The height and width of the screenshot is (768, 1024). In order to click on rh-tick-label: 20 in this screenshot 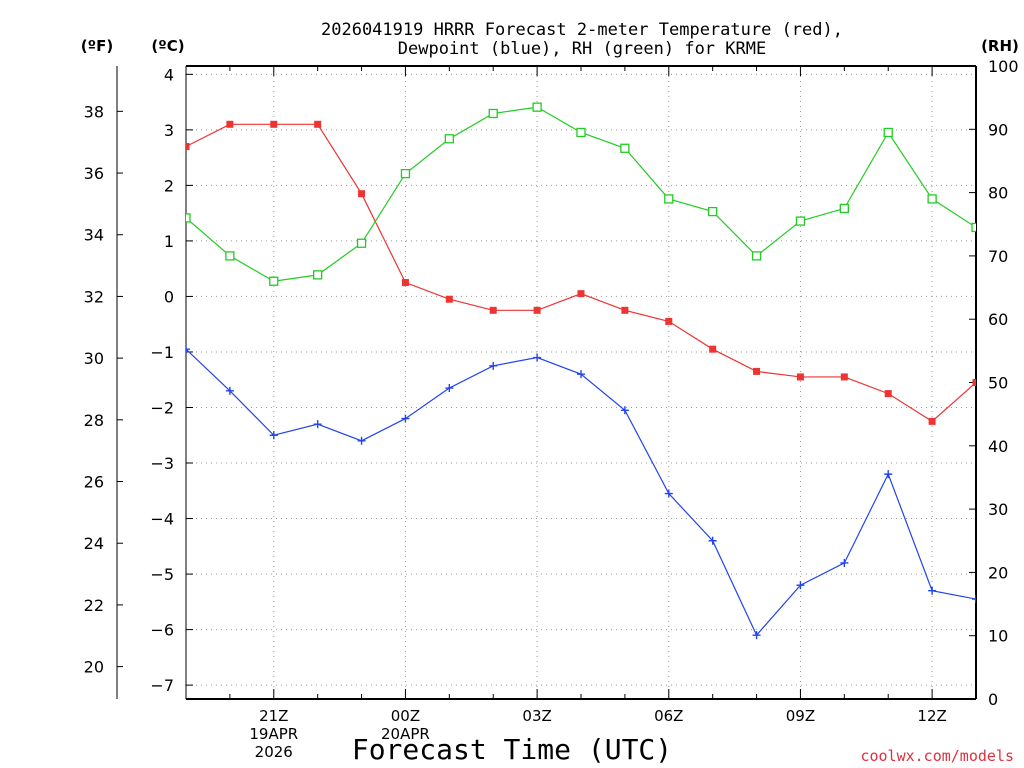, I will do `click(998, 572)`.